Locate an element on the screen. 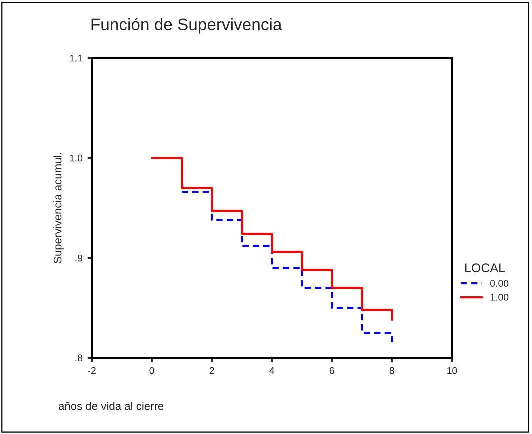  y-tick-label: .9 is located at coordinates (79, 258).